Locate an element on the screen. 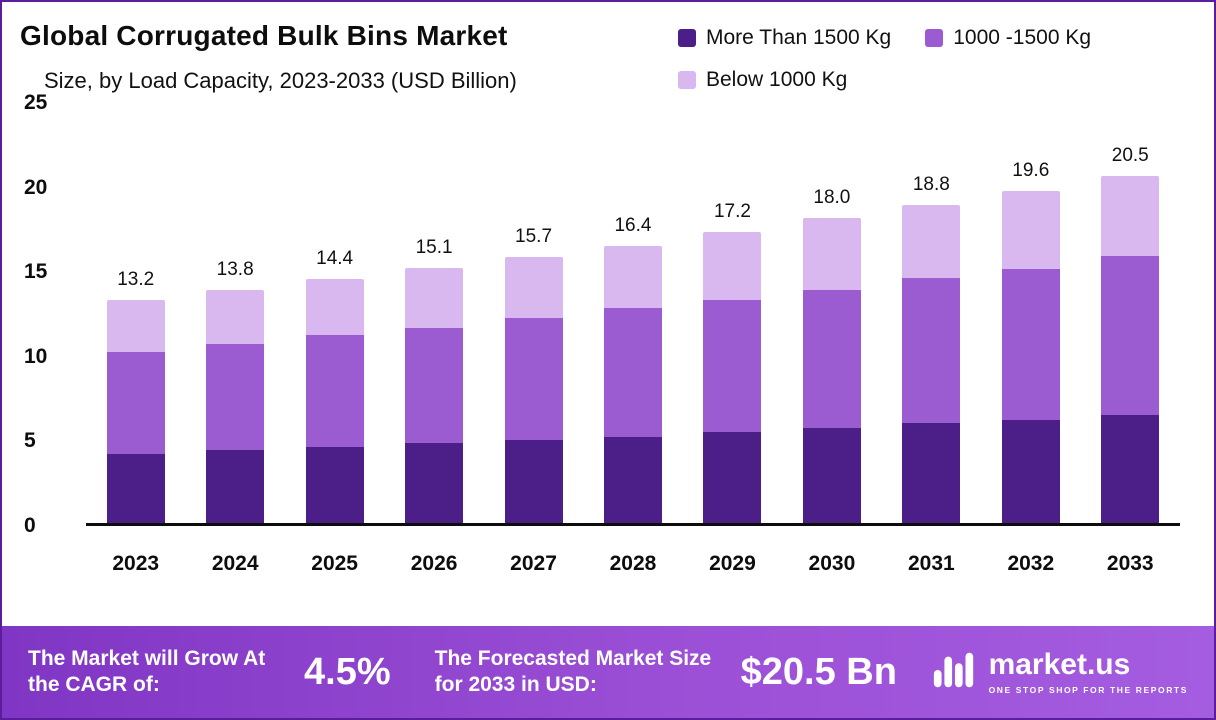 Image resolution: width=1216 pixels, height=720 pixels. bar-total-label: 18.0 is located at coordinates (832, 198).